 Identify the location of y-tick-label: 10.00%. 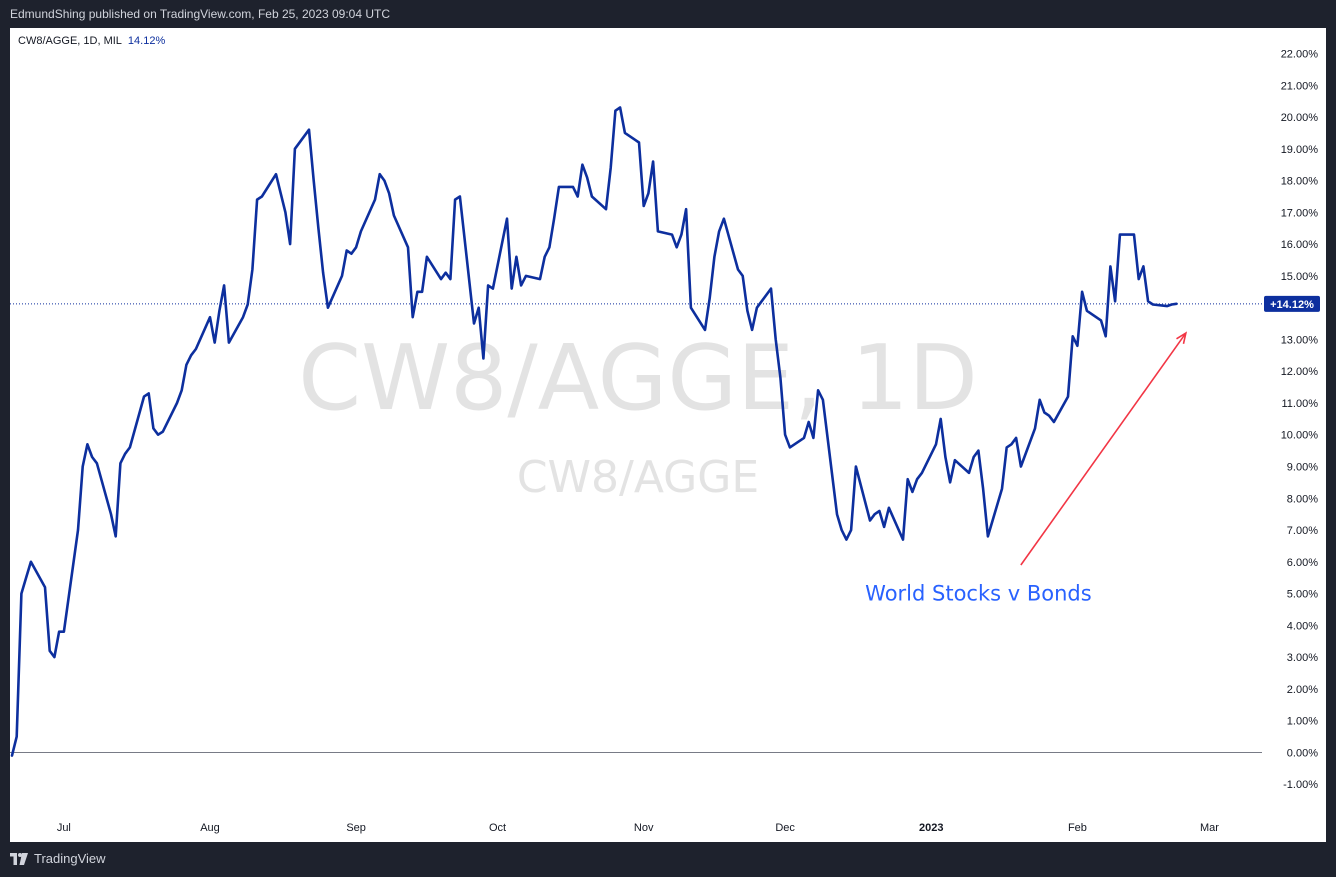
(1300, 436).